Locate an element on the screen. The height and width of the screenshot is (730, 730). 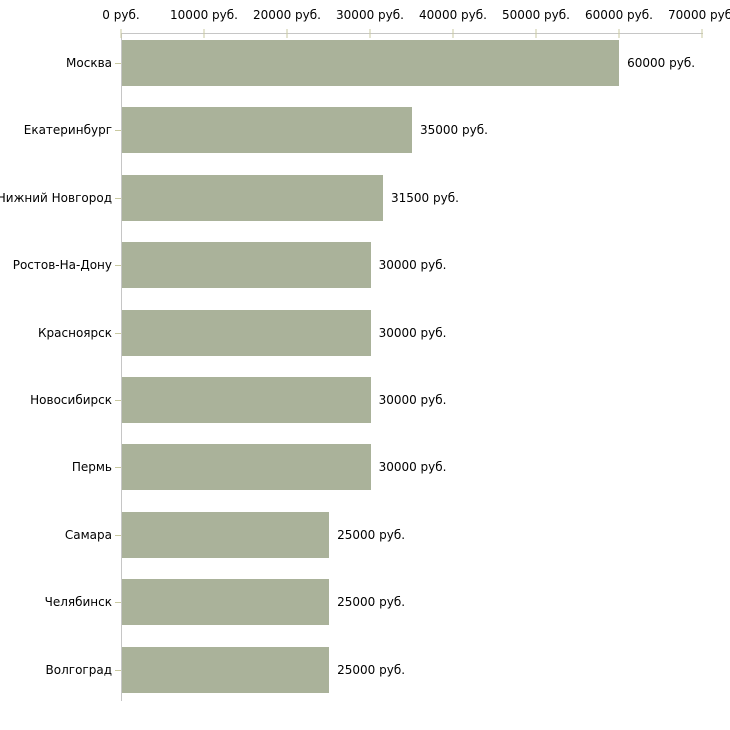
category-label: Нижний Новгород is located at coordinates (56, 197).